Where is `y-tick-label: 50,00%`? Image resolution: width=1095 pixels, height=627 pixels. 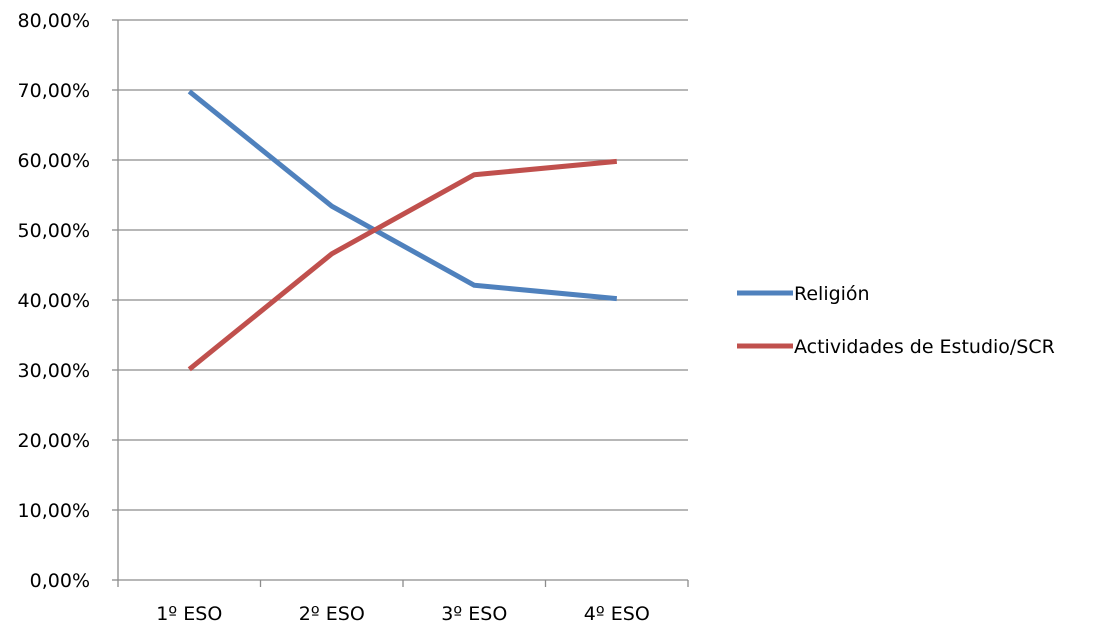 y-tick-label: 50,00% is located at coordinates (54, 231).